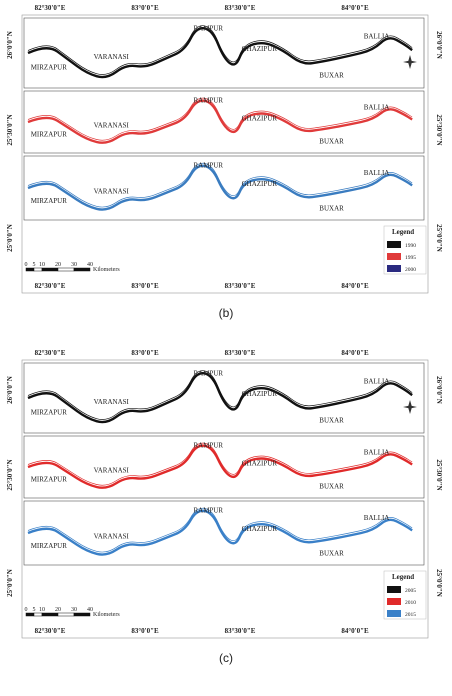 The image size is (452, 696). Describe the element at coordinates (403, 232) in the screenshot. I see `legend-title: Legend` at that location.